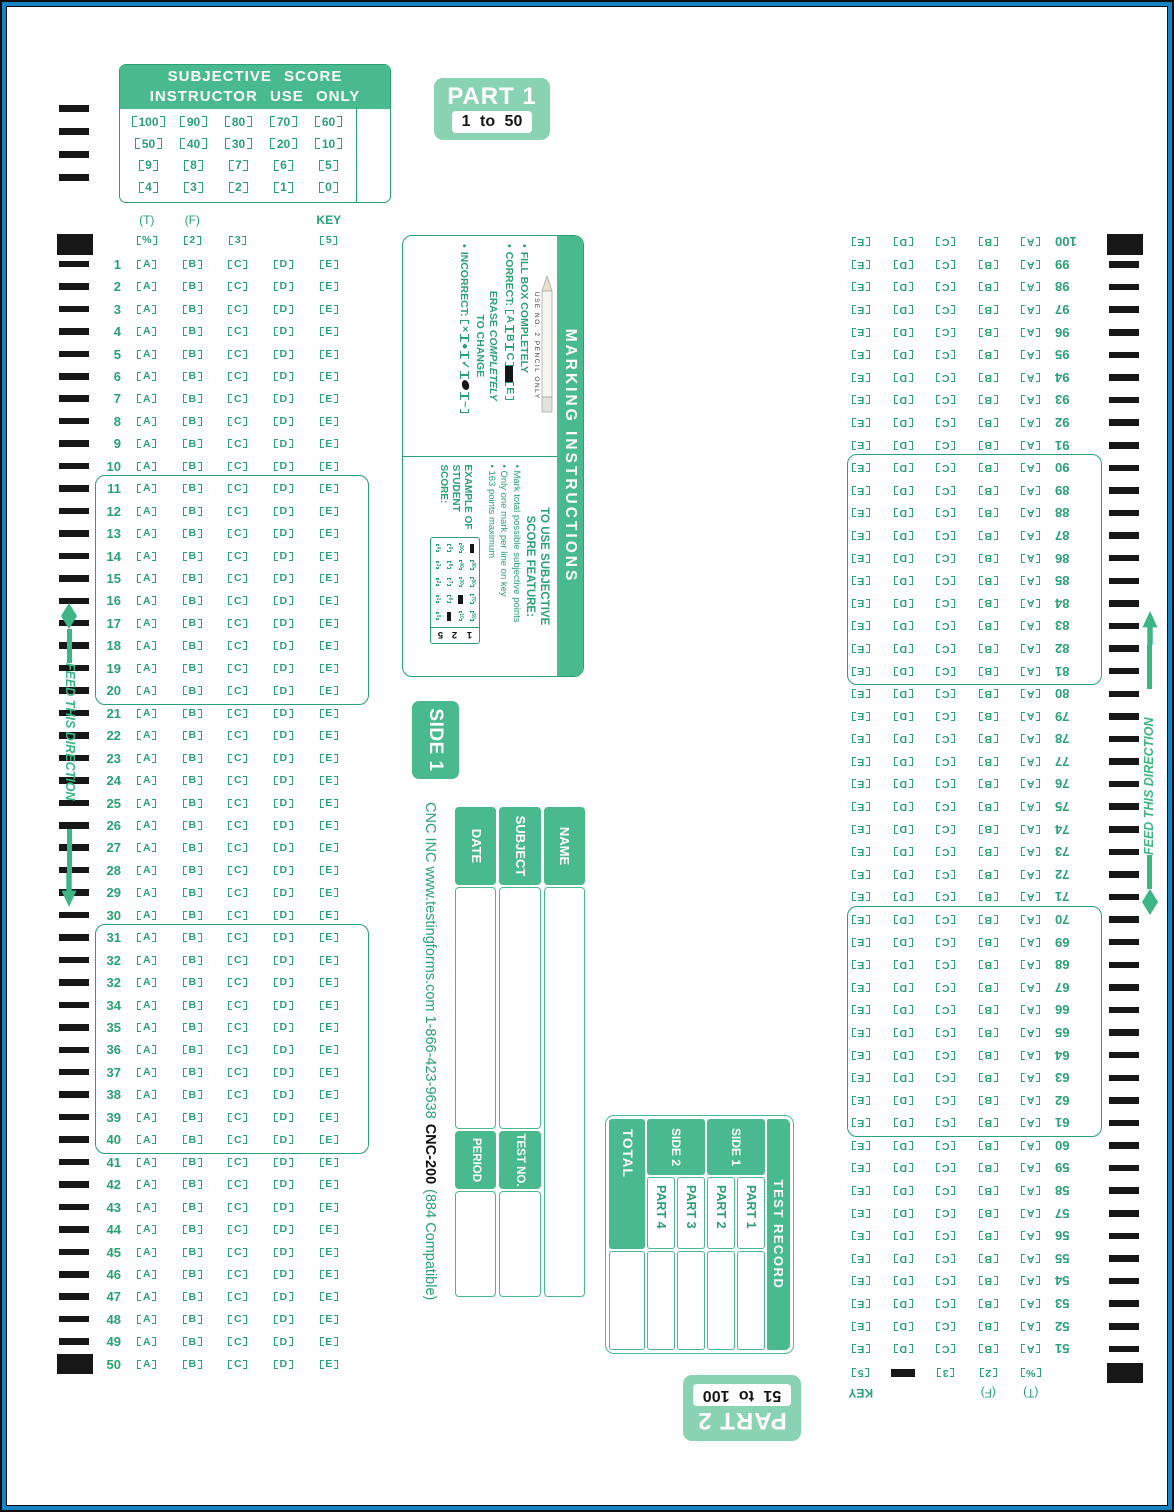 The height and width of the screenshot is (1512, 1174). Describe the element at coordinates (192, 331) in the screenshot. I see `answer-bubble-4-B: B` at that location.